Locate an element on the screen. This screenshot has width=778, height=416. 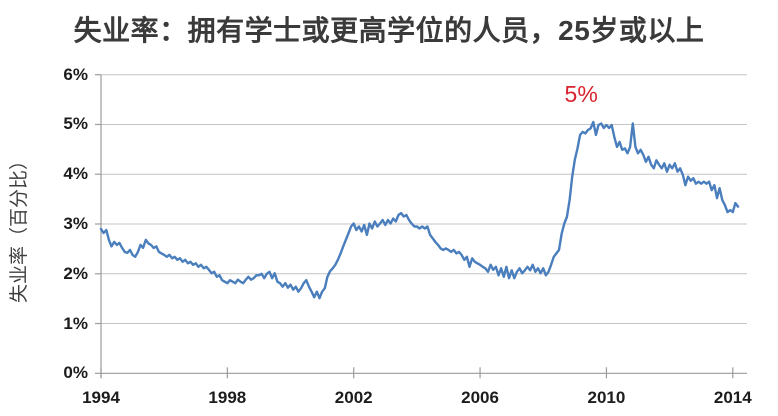
y-tick-label: 3% is located at coordinates (75, 223).